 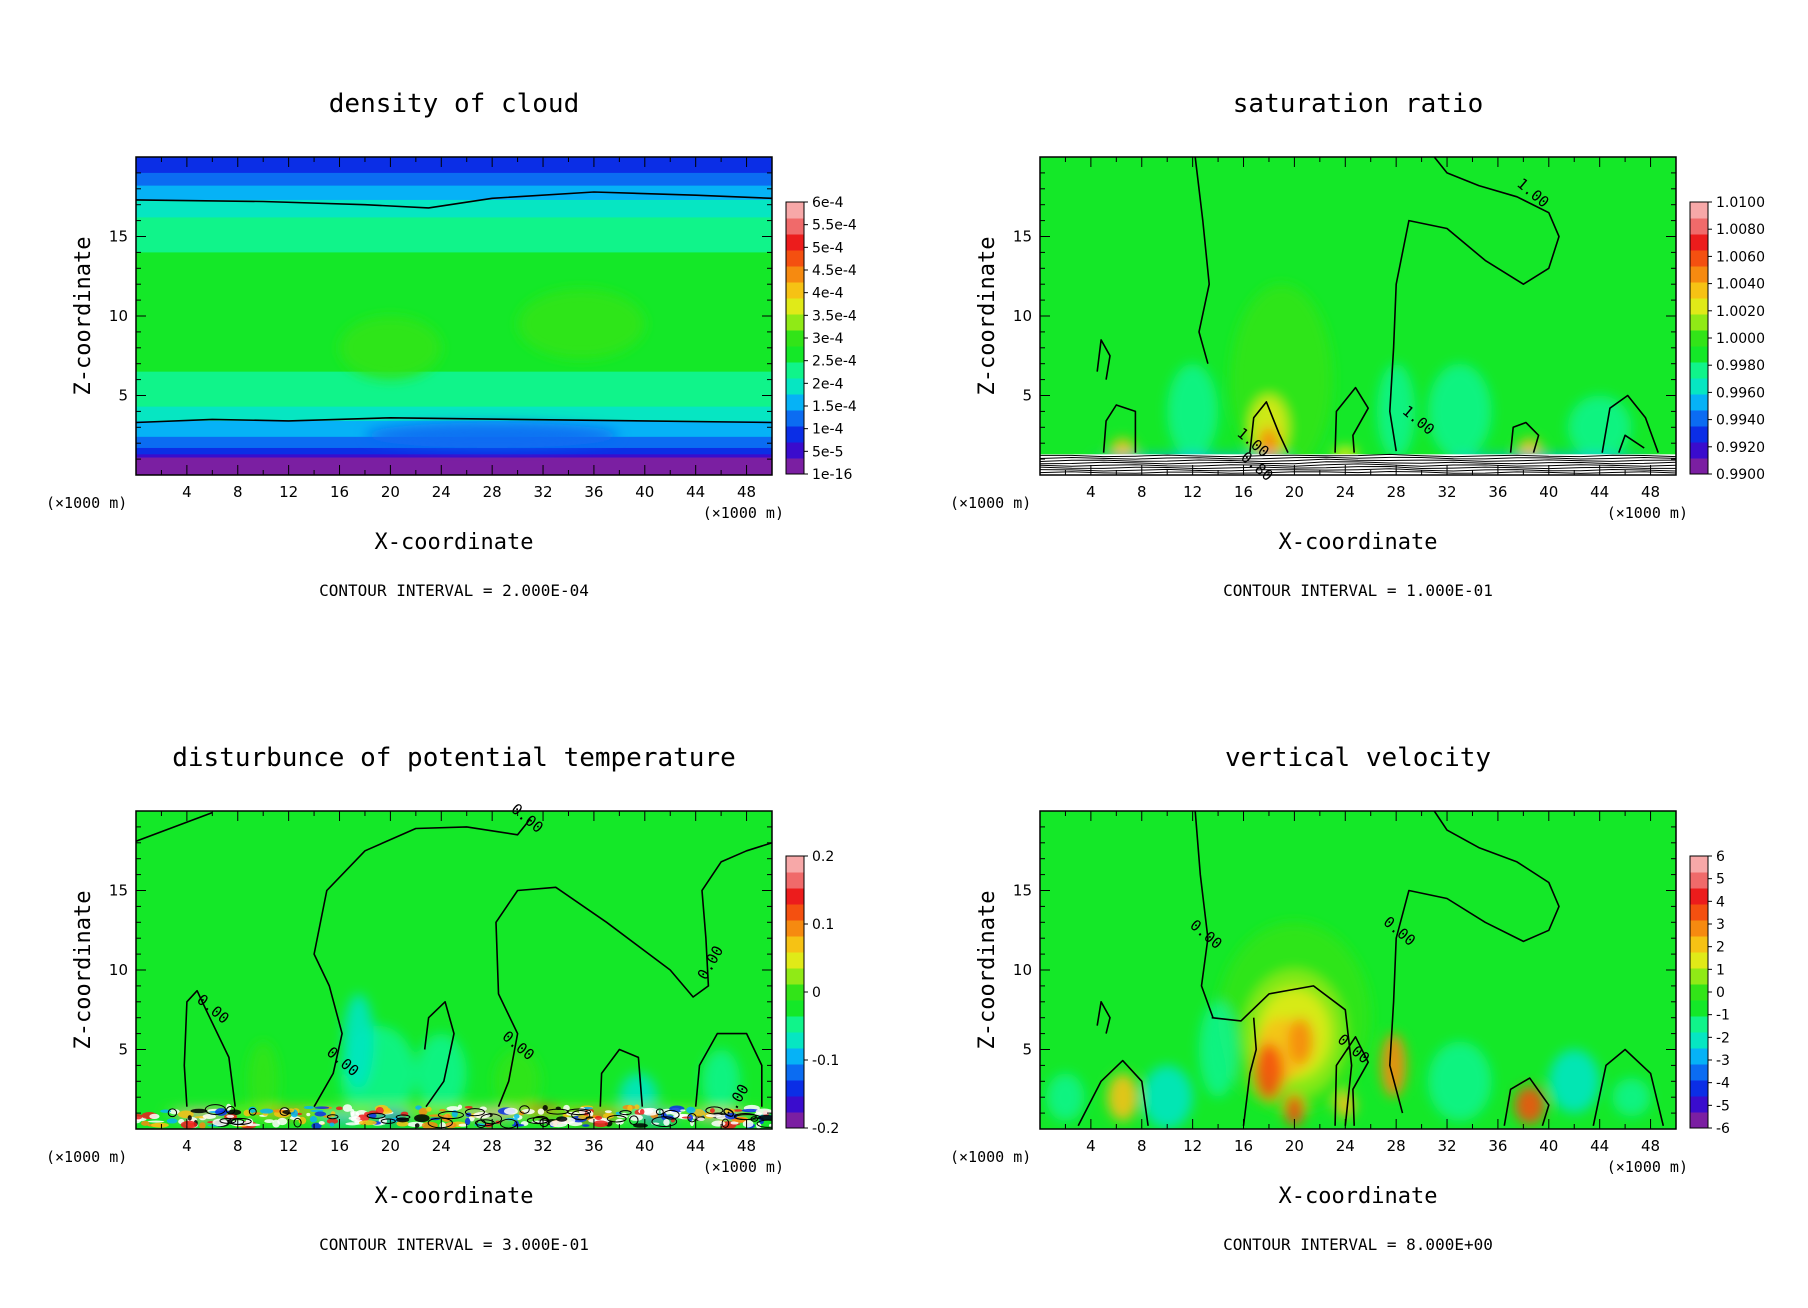 I want to click on y-tick-label: 10, so click(x=118, y=316).